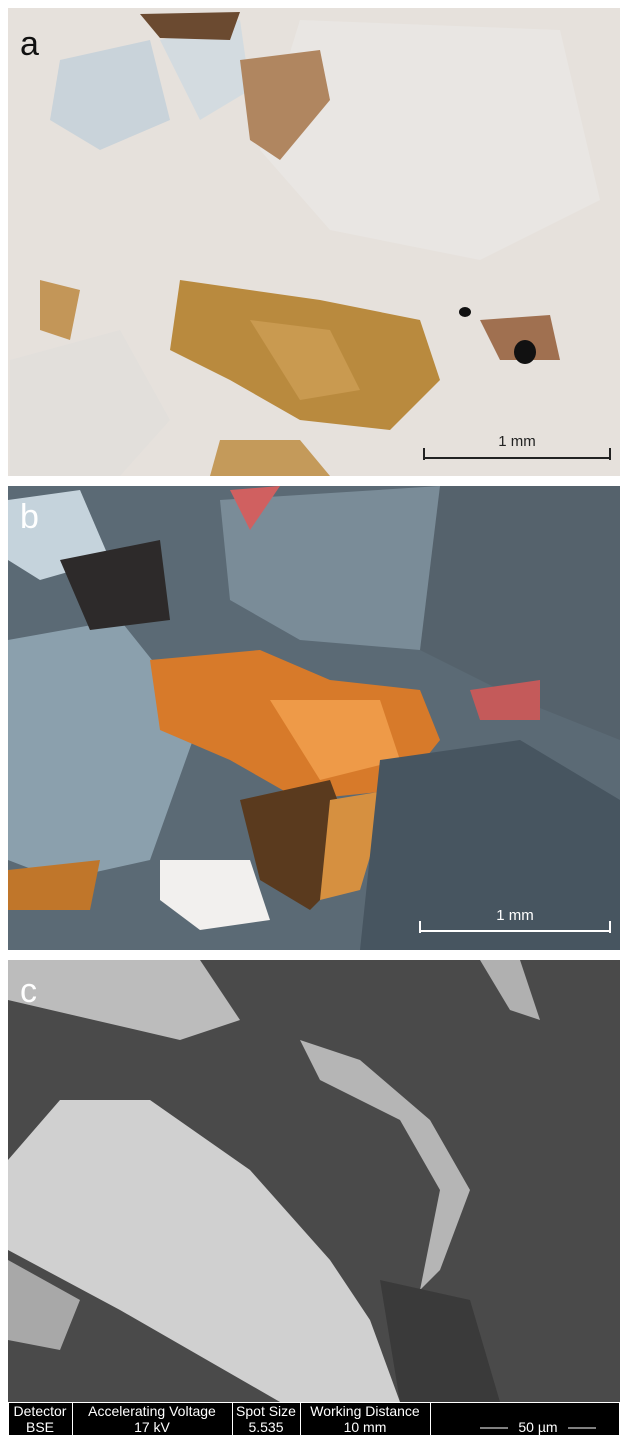  I want to click on info-value: 10 mm, so click(365, 1427).